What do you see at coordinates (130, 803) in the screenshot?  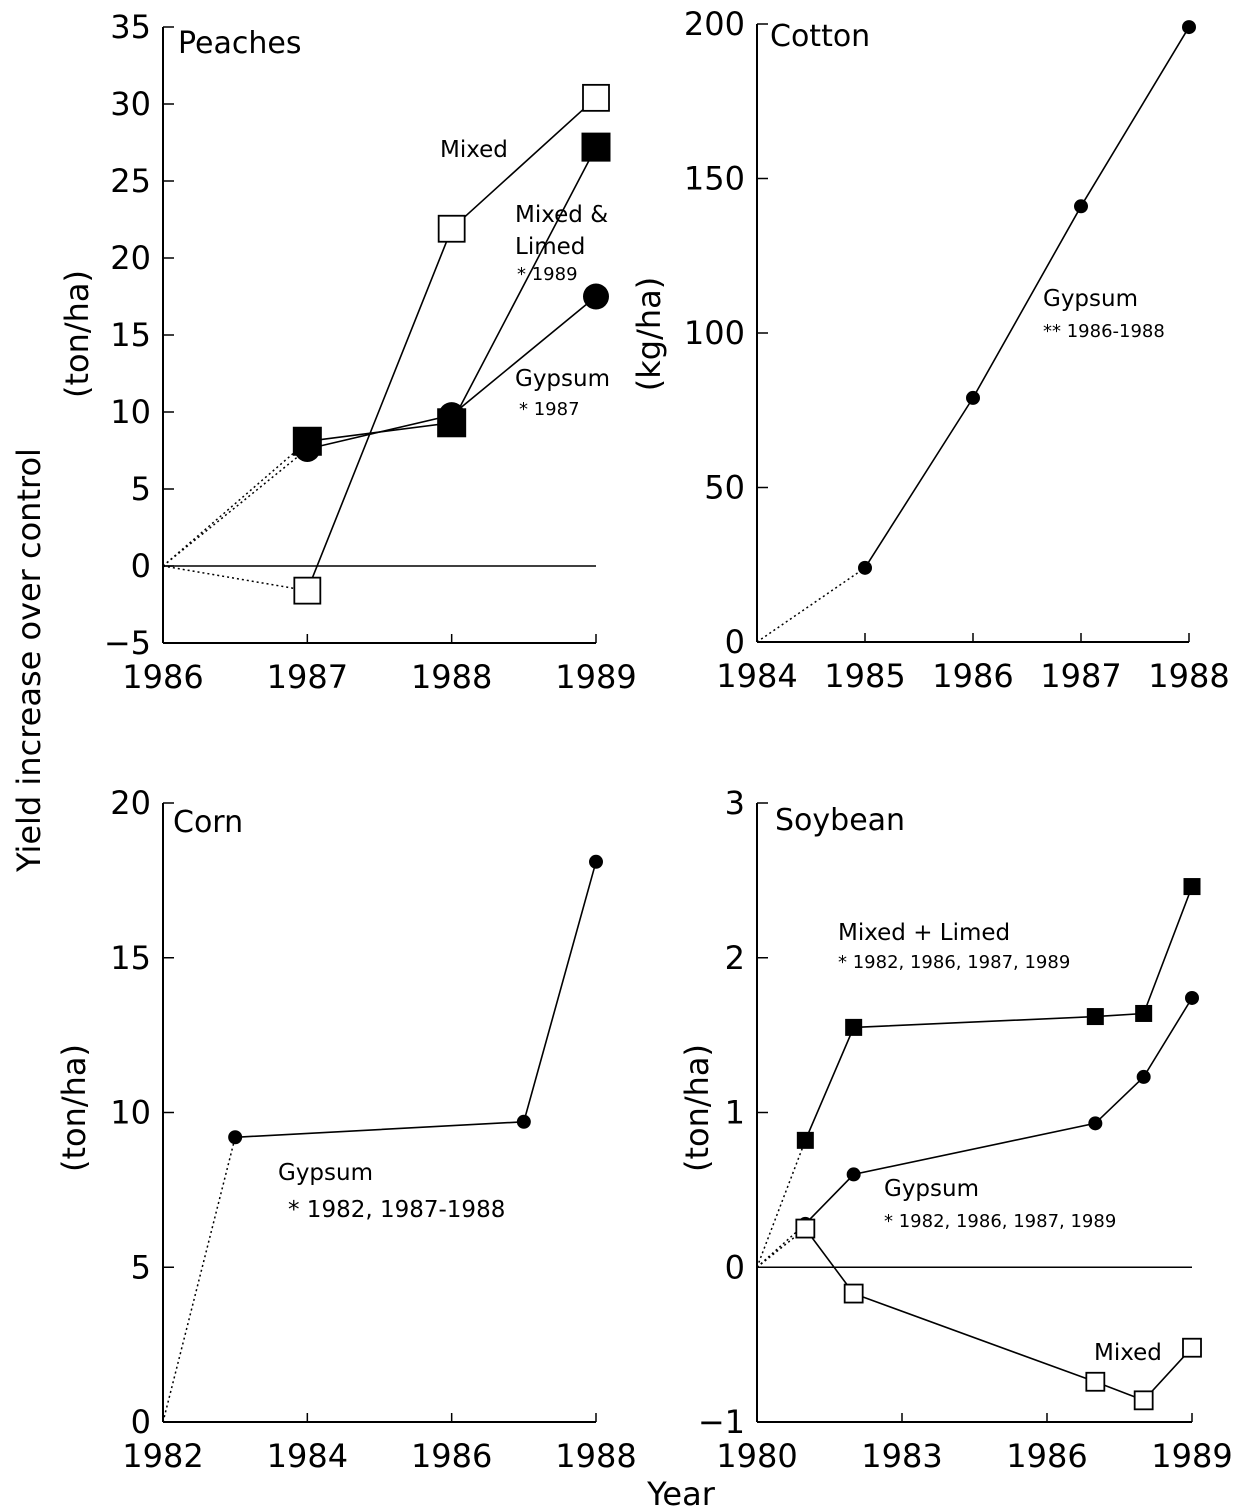 I see `y-tick-label: 20` at bounding box center [130, 803].